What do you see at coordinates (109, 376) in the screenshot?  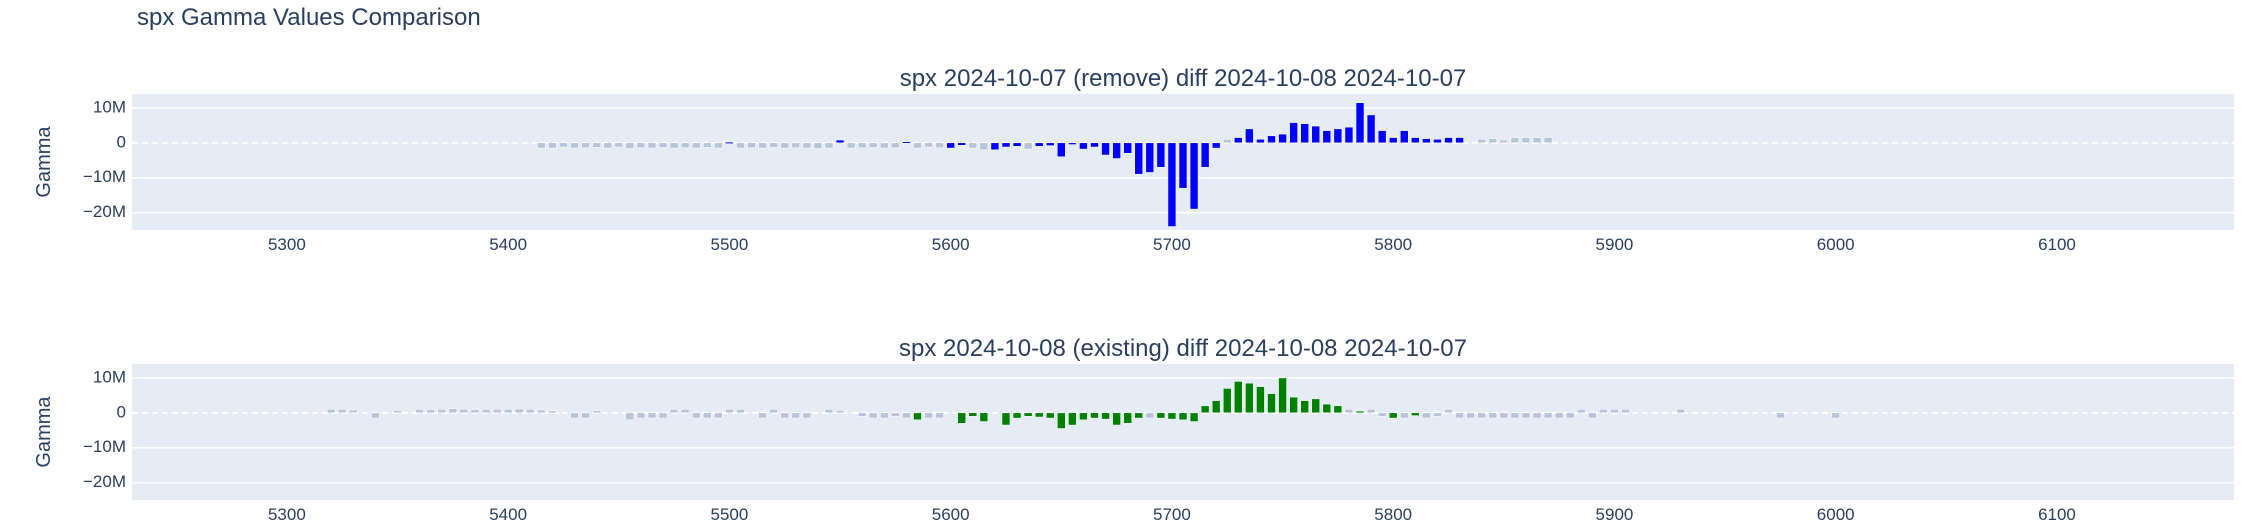 I see `y-tick-label: 10M` at bounding box center [109, 376].